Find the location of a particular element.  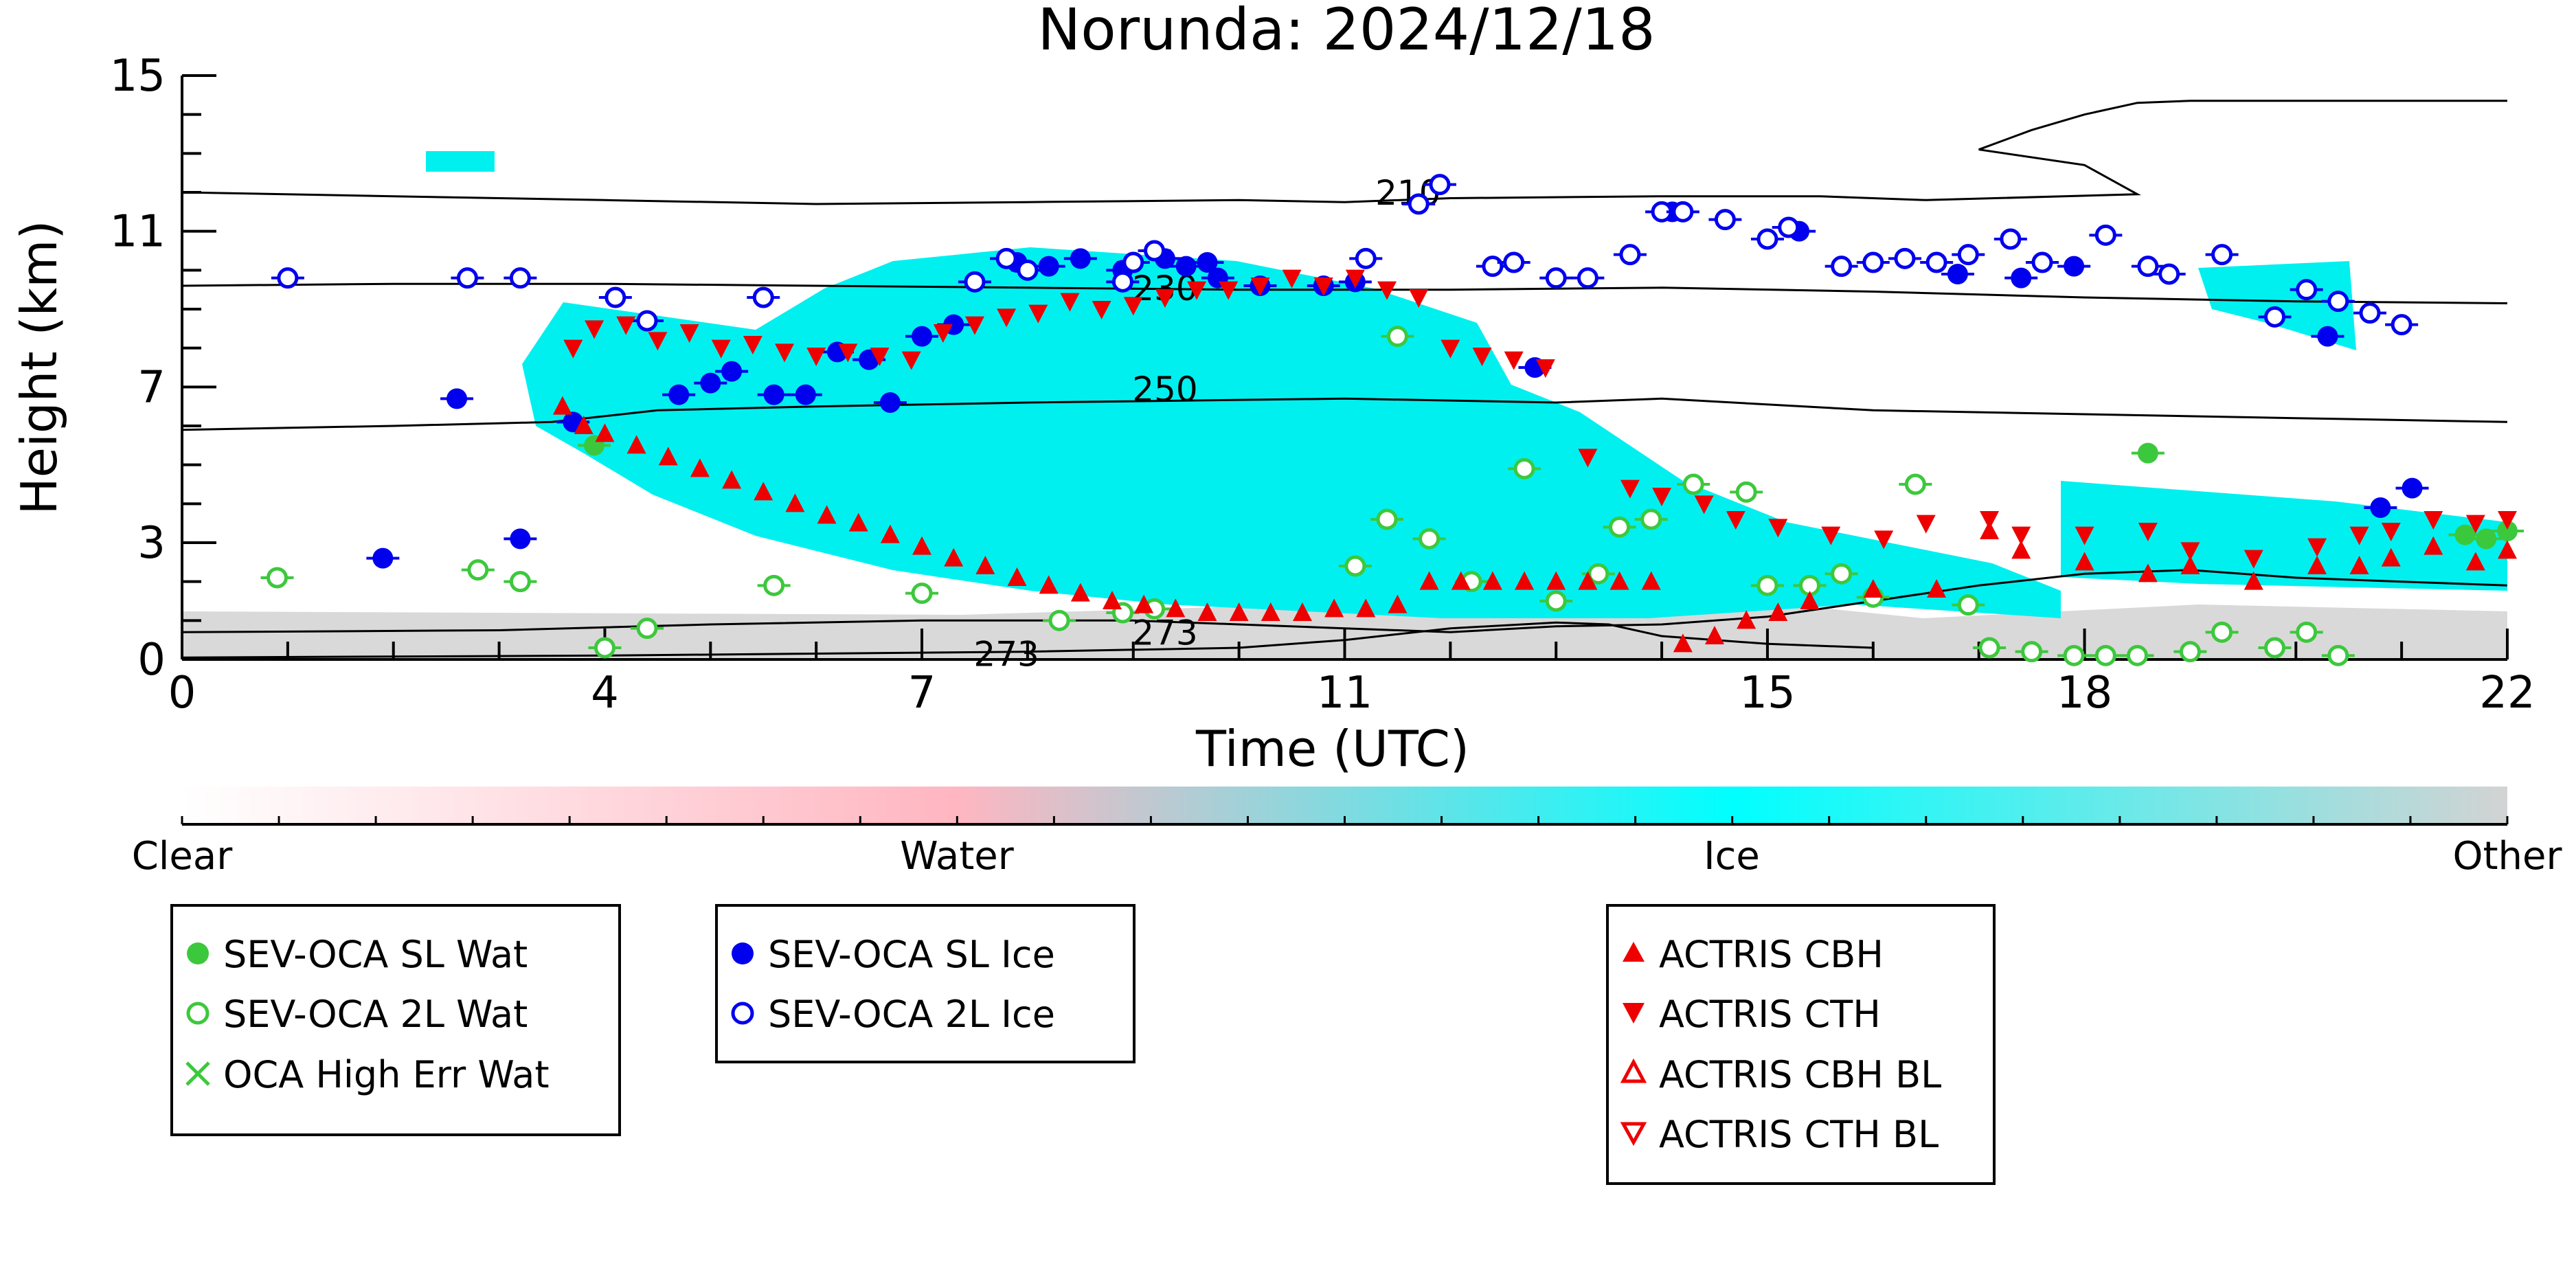

legend-ice: SEV-OCA SL Ice SEV-OCA 2L Ice is located at coordinates (925, 983).